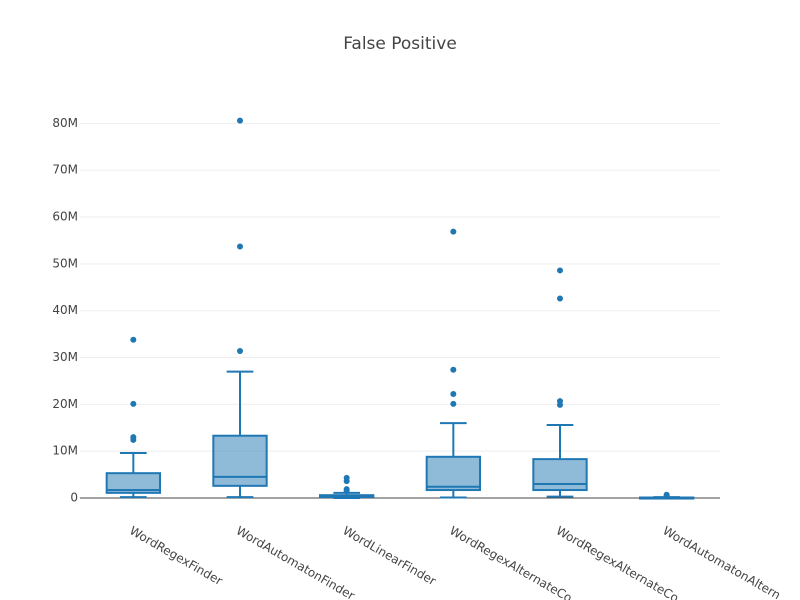 The width and height of the screenshot is (800, 600). What do you see at coordinates (721, 562) in the screenshot?
I see `x-tick-label: WordAutomatonAltern` at bounding box center [721, 562].